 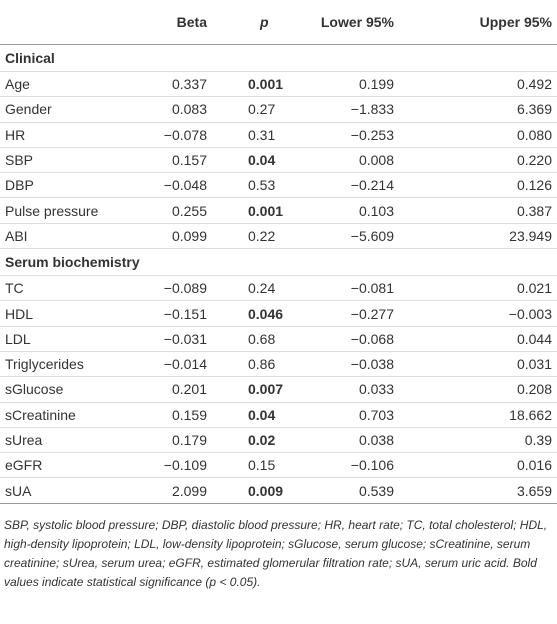 I want to click on data-row: Gender 0.083 0.27 −1.833 6.369, so click(x=278, y=109).